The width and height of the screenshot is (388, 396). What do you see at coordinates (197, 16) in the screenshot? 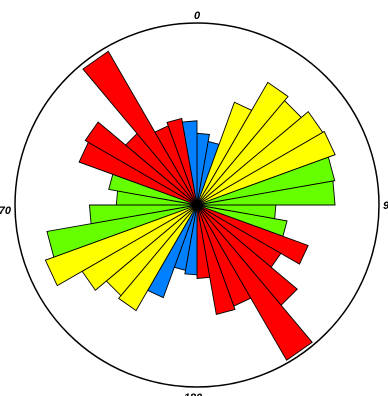
I see `angle-label-0: 0` at bounding box center [197, 16].